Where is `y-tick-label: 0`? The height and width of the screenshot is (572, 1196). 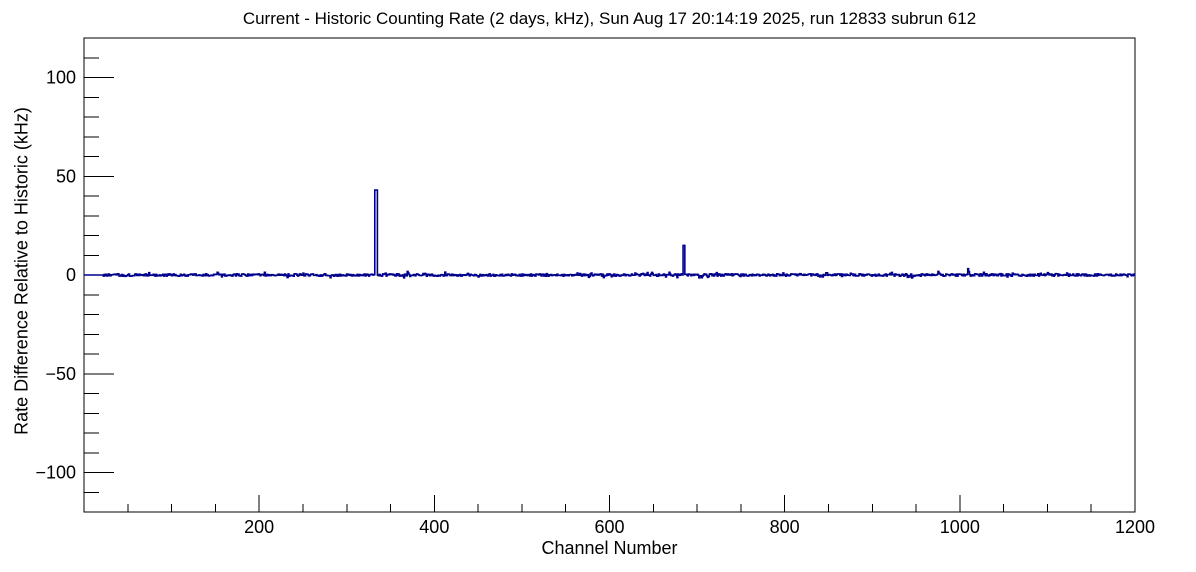
y-tick-label: 0 is located at coordinates (71, 275).